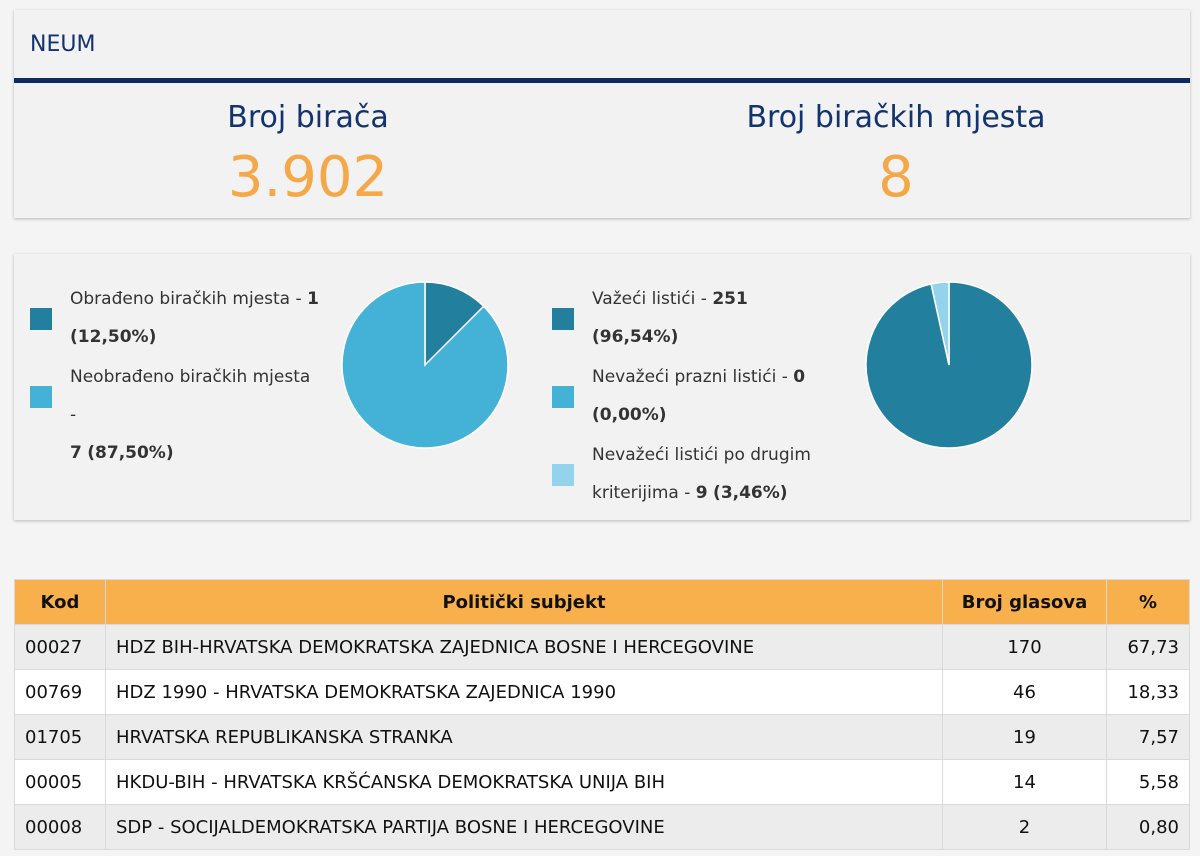 The image size is (1200, 856). What do you see at coordinates (63, 44) in the screenshot?
I see `municipality-title: NEUM` at bounding box center [63, 44].